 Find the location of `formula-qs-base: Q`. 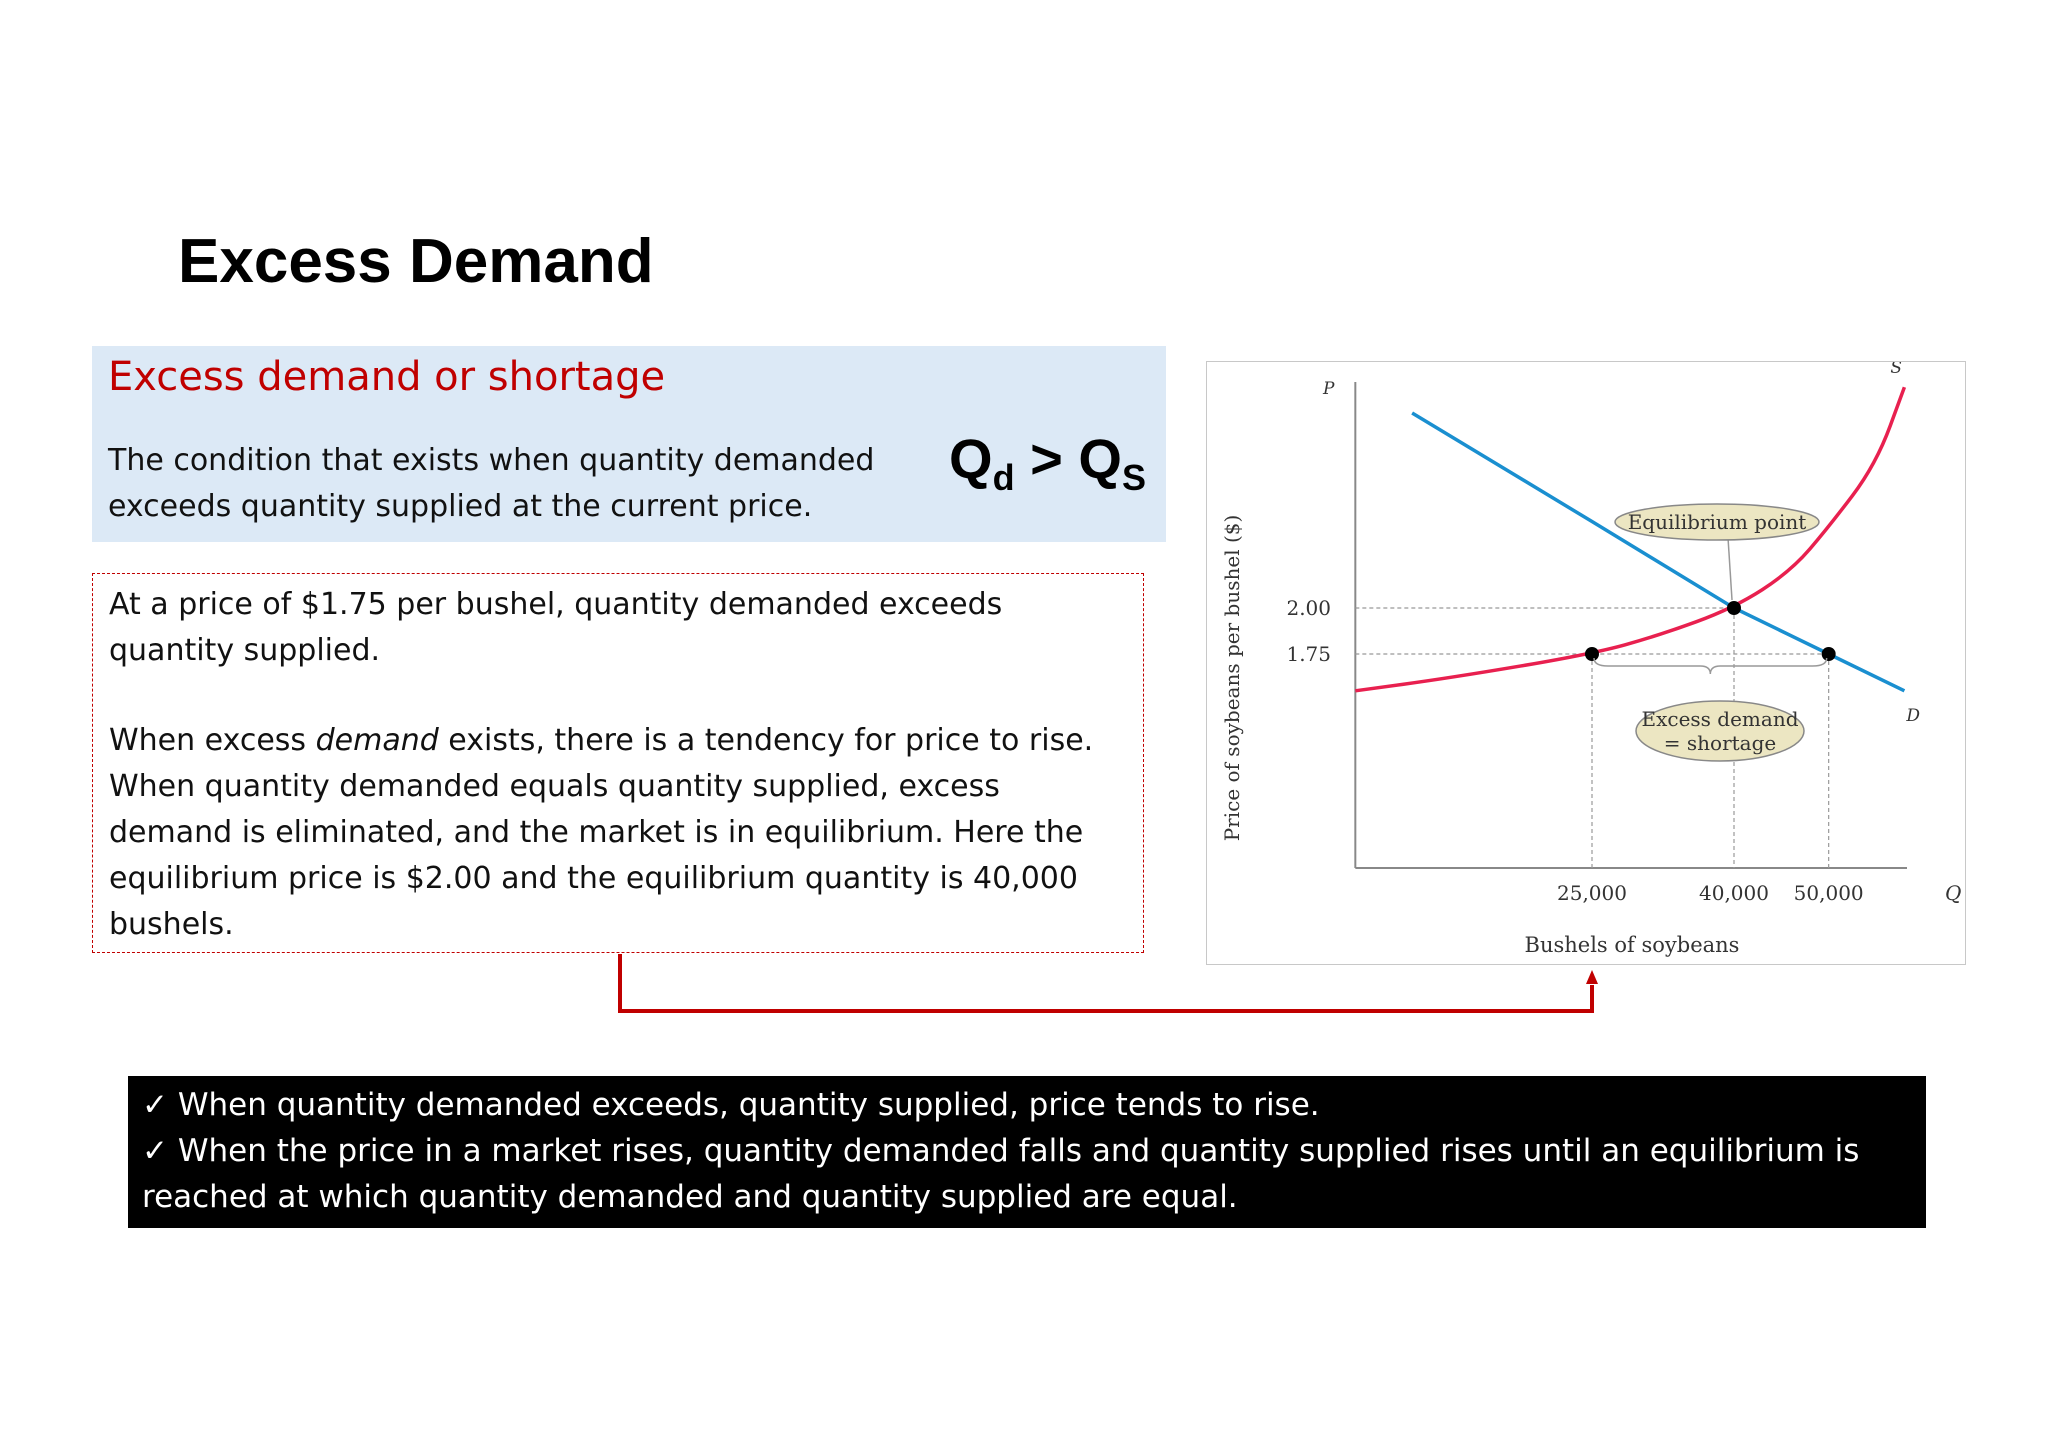

formula-qs-base: Q is located at coordinates (1100, 458).